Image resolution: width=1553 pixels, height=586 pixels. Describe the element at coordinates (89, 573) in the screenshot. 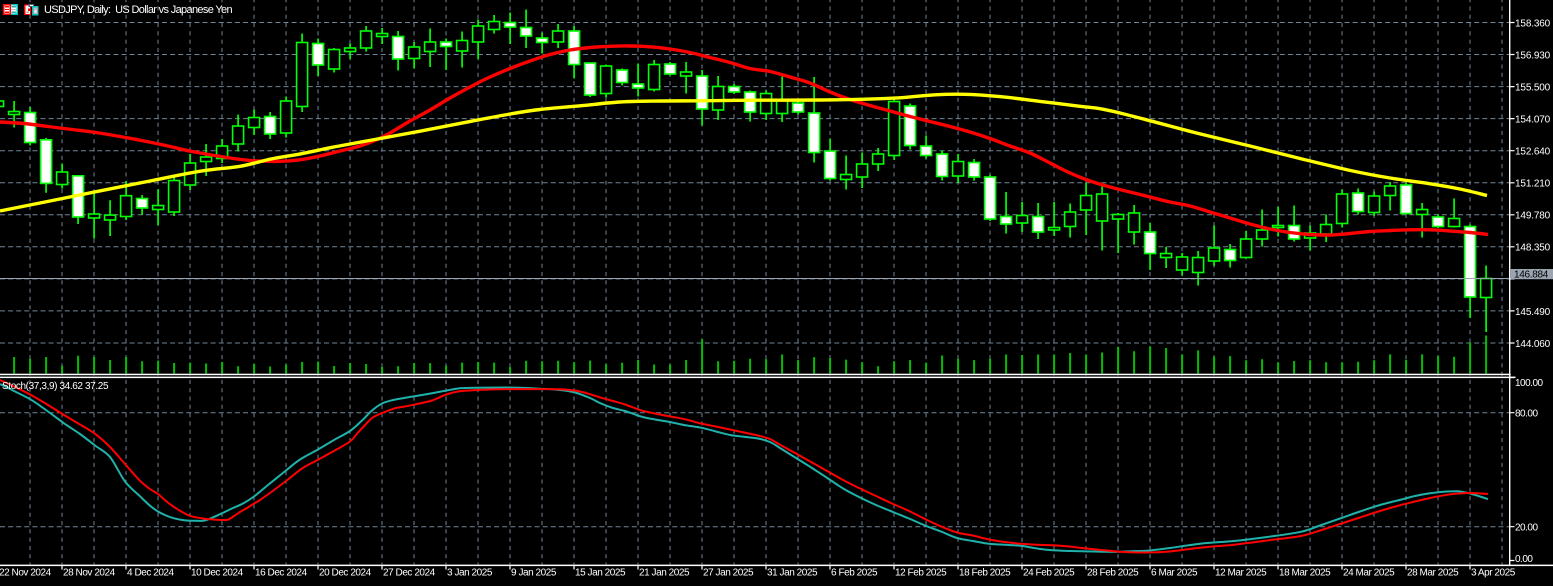

I see `svg-text: 28 Nov 2024` at that location.